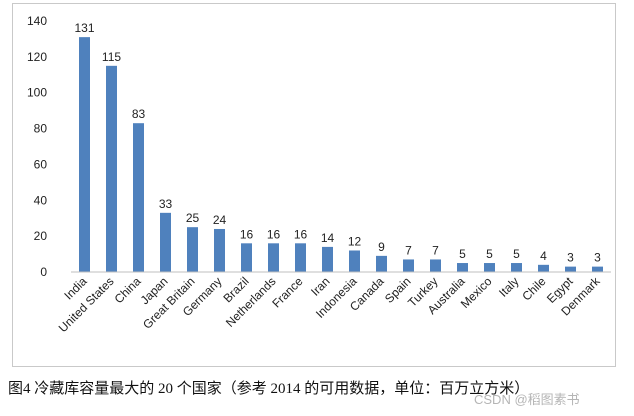 Image resolution: width=634 pixels, height=416 pixels. I want to click on x-tick-label: Italy, so click(508, 286).